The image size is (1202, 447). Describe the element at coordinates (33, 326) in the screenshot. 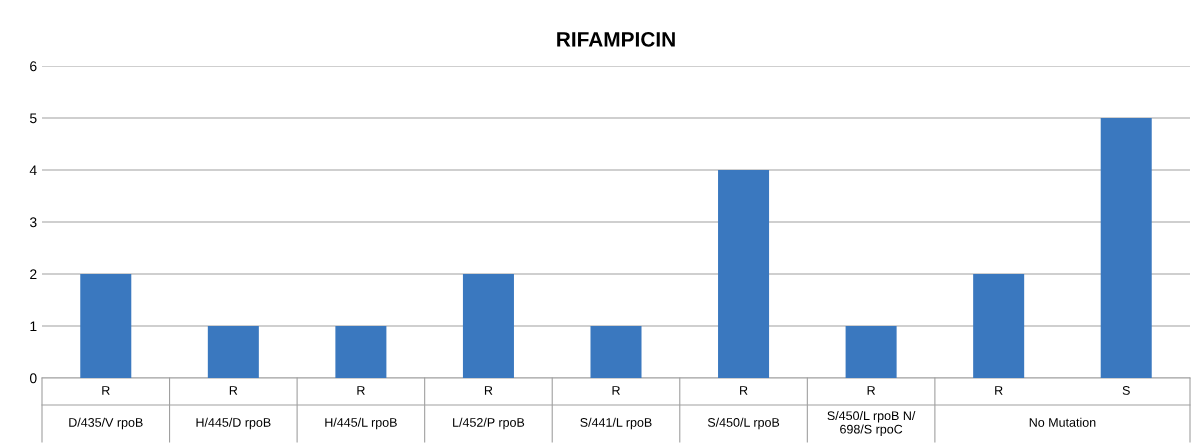

I see `y-tick-label: 1` at that location.